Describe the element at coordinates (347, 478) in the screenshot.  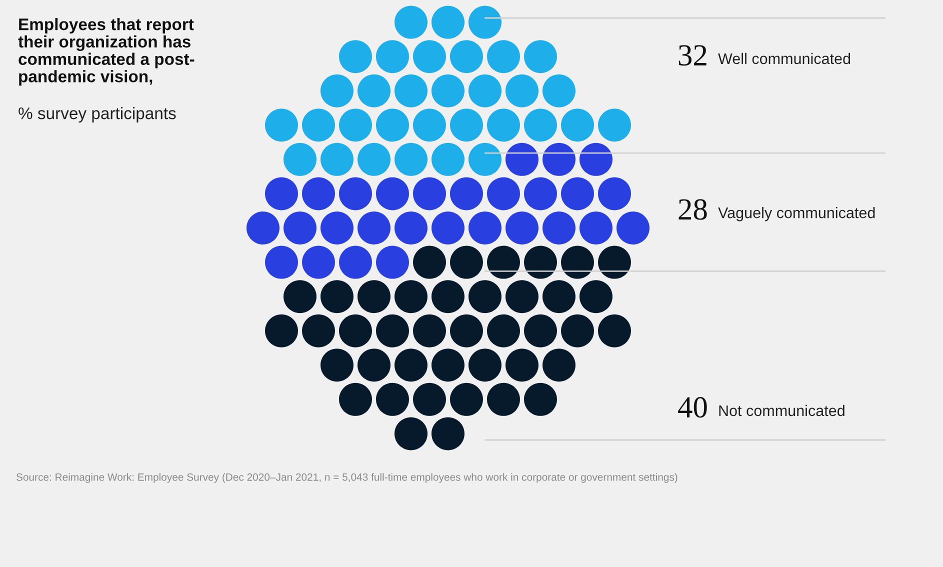
I see `source-note: Source: Reimagine Work: Employee Survey (Dec 2020–Jan 2021, n = 5,043 full-time employees who work in corporate or government settings)` at that location.